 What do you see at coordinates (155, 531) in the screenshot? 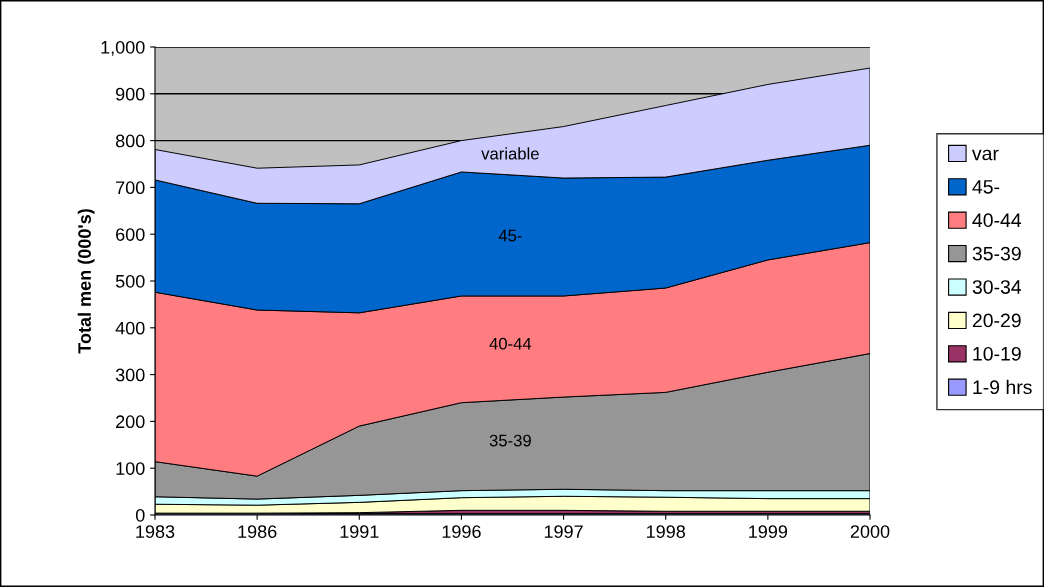
I see `x-tick-label: 1983` at bounding box center [155, 531].